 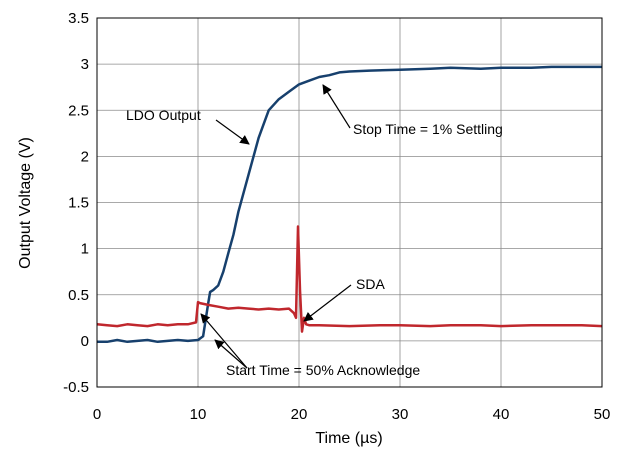 I want to click on y-tick-label: 3, so click(x=85, y=64).